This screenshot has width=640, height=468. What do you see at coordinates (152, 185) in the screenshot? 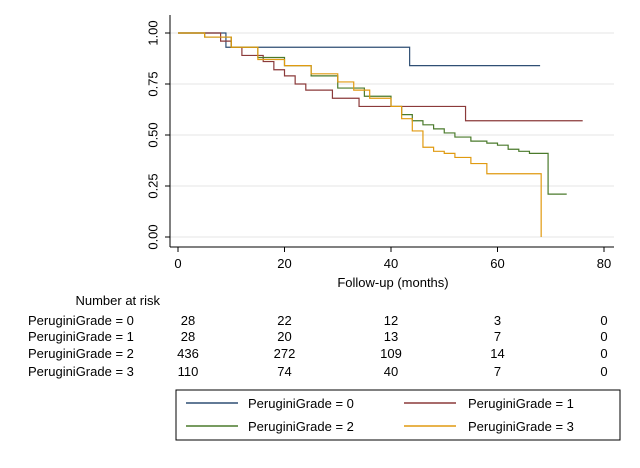
I see `y-tick-label: 0.25` at bounding box center [152, 185].